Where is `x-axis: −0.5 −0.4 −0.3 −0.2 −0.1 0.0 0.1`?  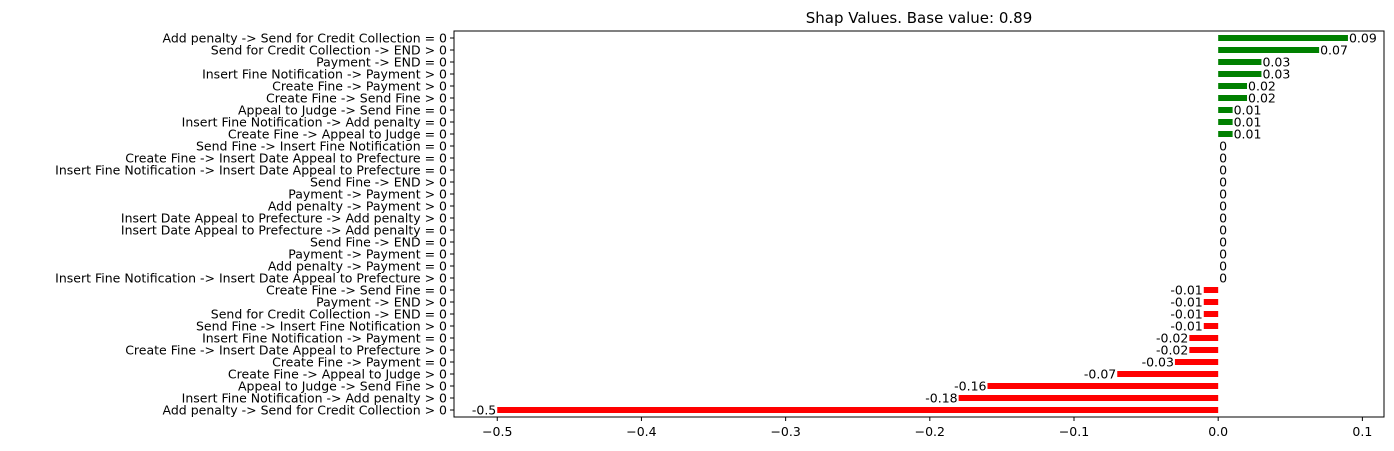
x-axis: −0.5 −0.4 −0.3 −0.2 −0.1 0.0 0.1 is located at coordinates (927, 428).